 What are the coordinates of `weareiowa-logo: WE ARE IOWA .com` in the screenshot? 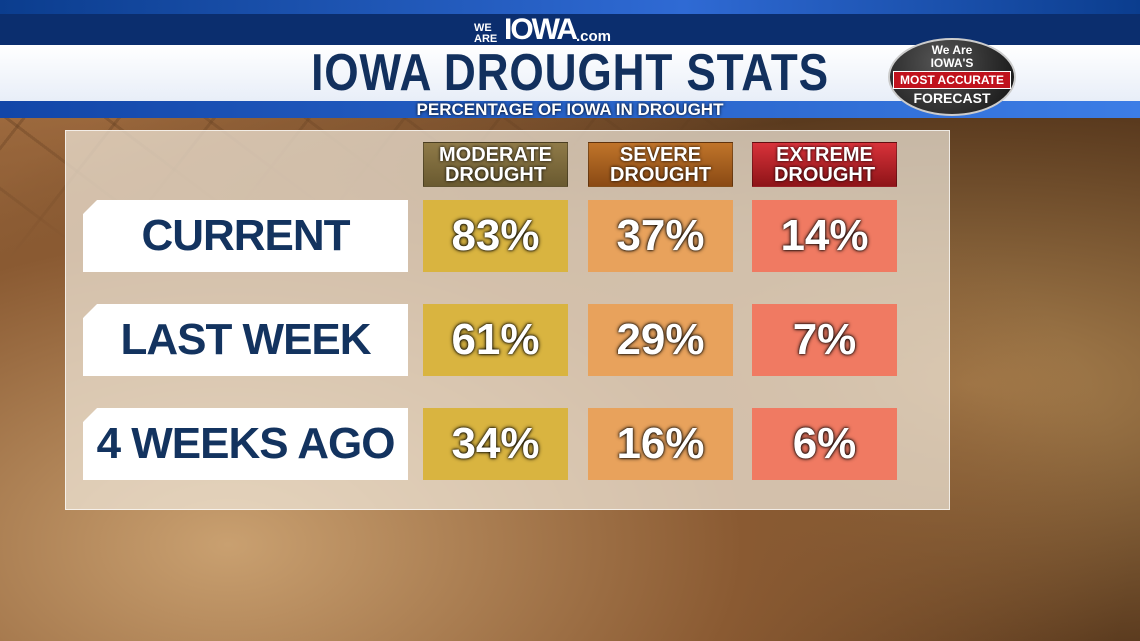 It's located at (542, 29).